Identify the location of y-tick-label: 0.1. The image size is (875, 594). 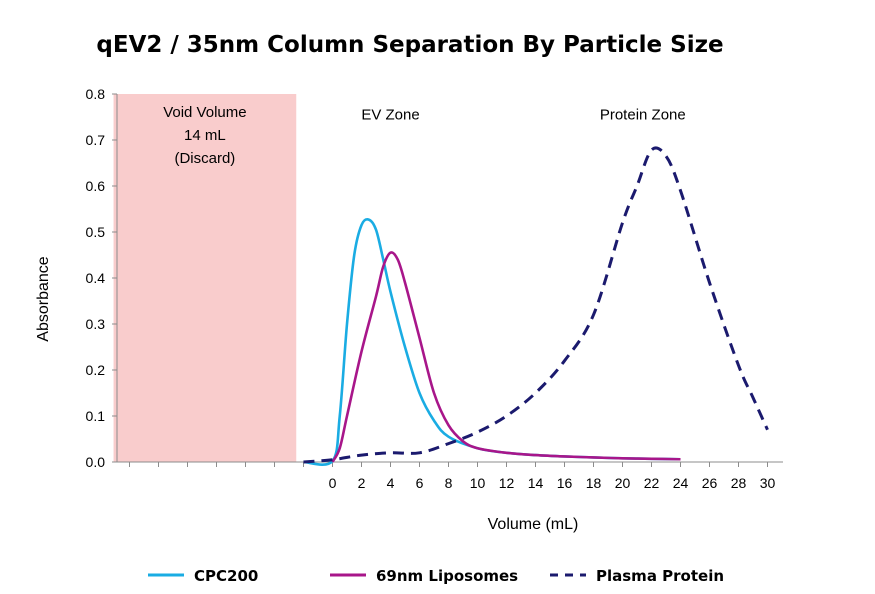
(96, 416).